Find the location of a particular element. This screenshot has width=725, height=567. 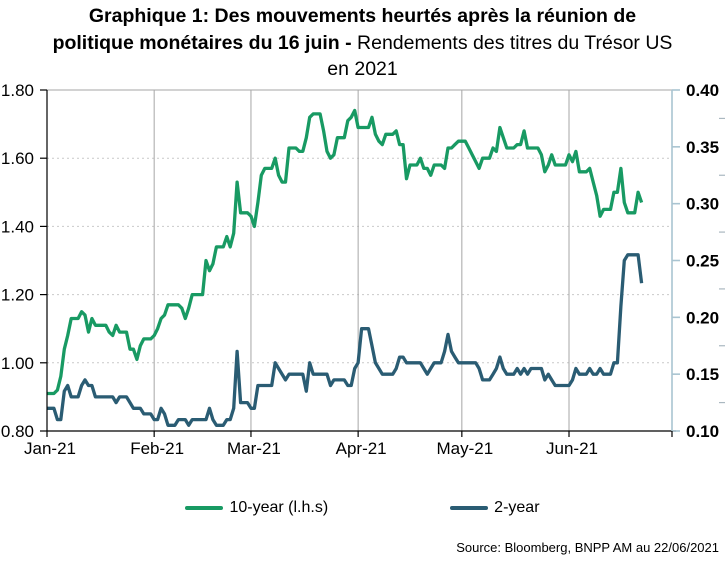

x-axis-tick-label: Mar-21 is located at coordinates (254, 448).